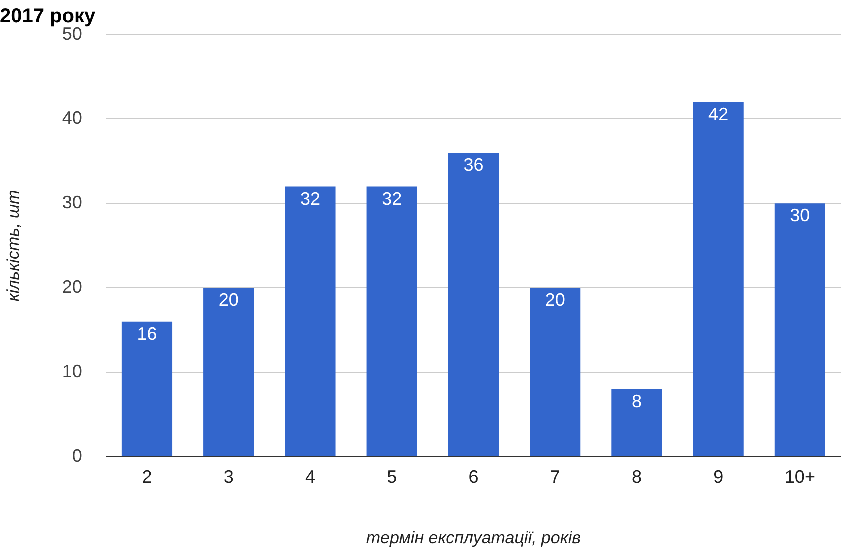 The height and width of the screenshot is (553, 847). Describe the element at coordinates (229, 476) in the screenshot. I see `x-tick-label: 3` at that location.